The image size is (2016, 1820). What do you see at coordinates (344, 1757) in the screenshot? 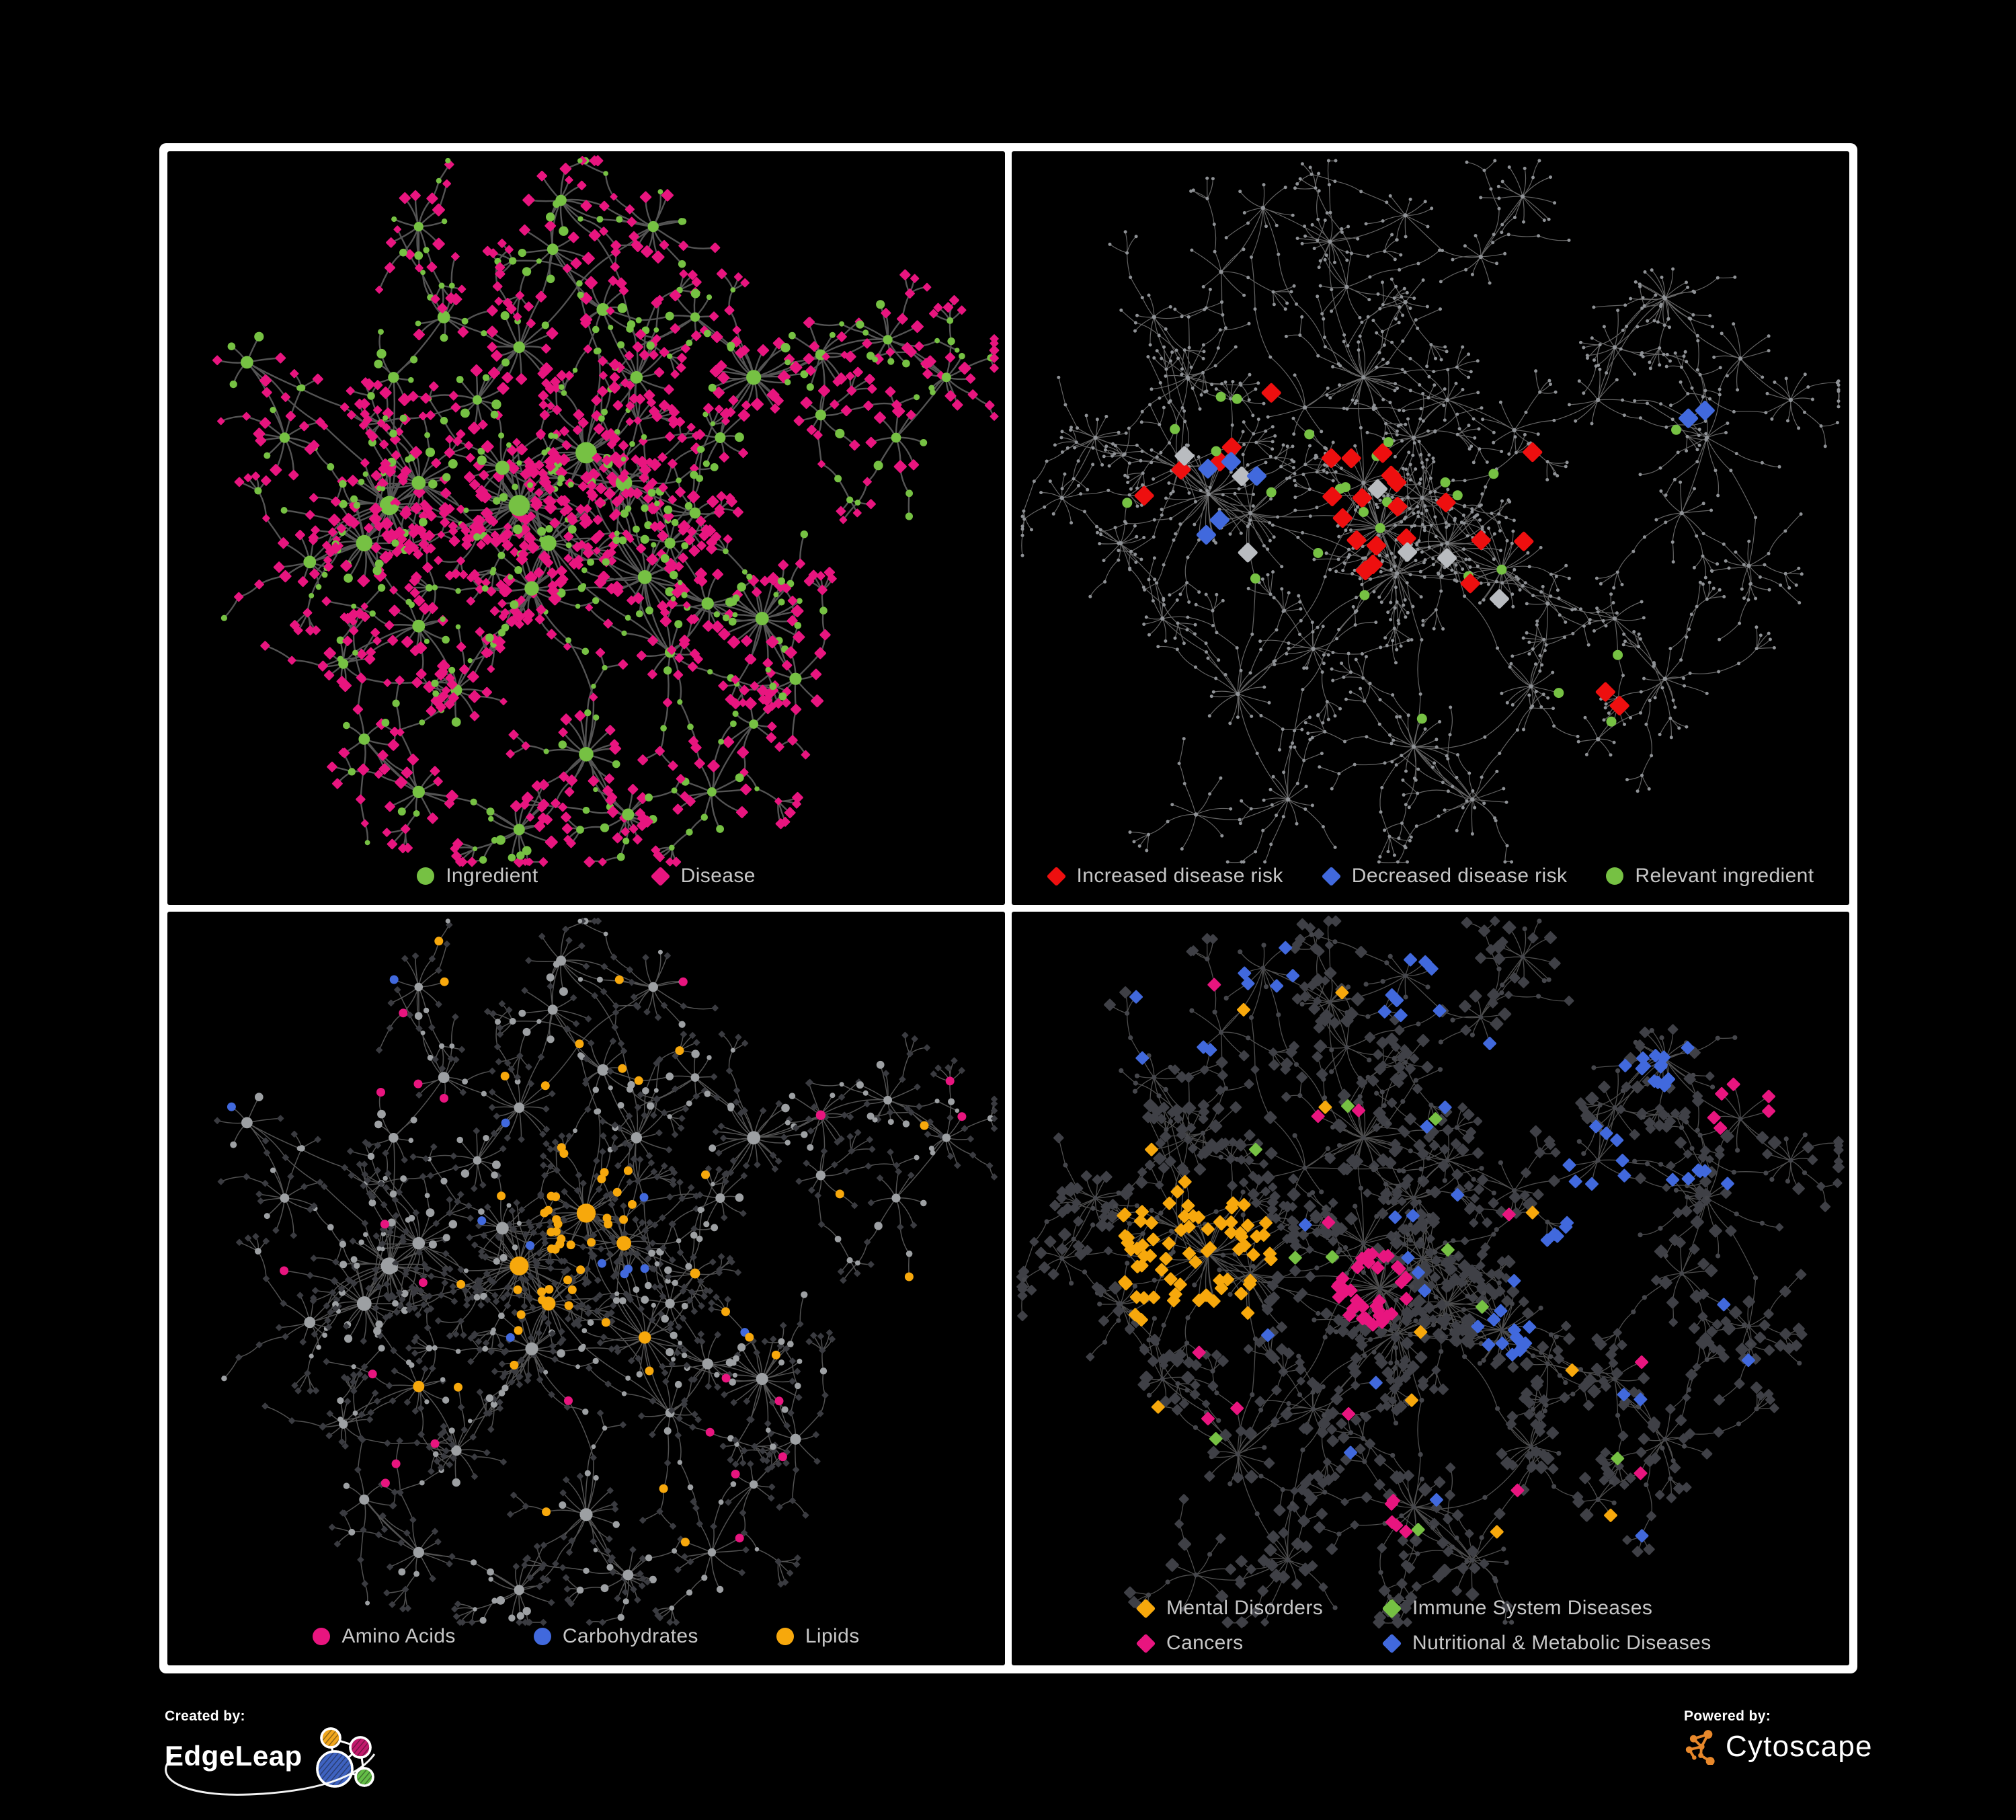
I see `edgeleap-network-icon` at bounding box center [344, 1757].